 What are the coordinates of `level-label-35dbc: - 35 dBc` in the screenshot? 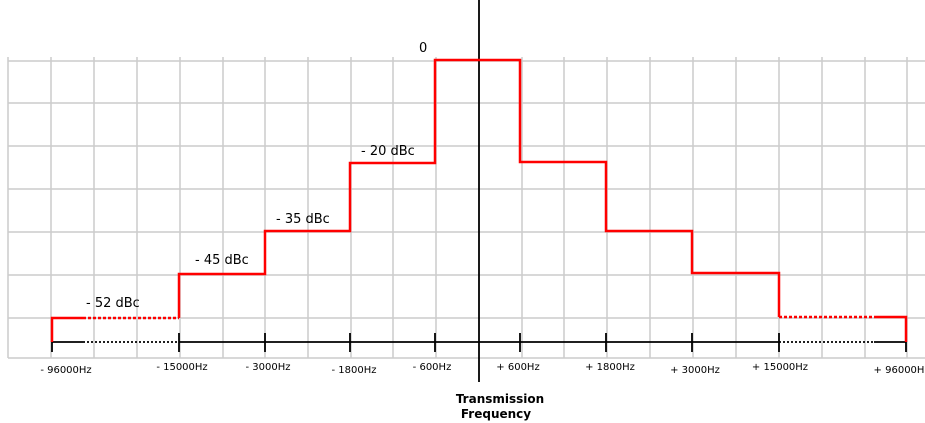 It's located at (303, 219).